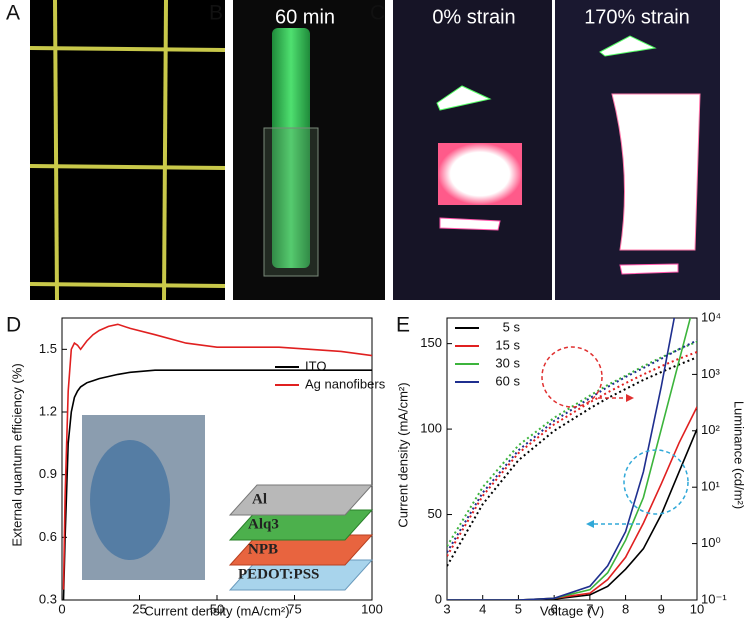  What do you see at coordinates (48, 598) in the screenshot?
I see `y-tick-label: 0.3` at bounding box center [48, 598].